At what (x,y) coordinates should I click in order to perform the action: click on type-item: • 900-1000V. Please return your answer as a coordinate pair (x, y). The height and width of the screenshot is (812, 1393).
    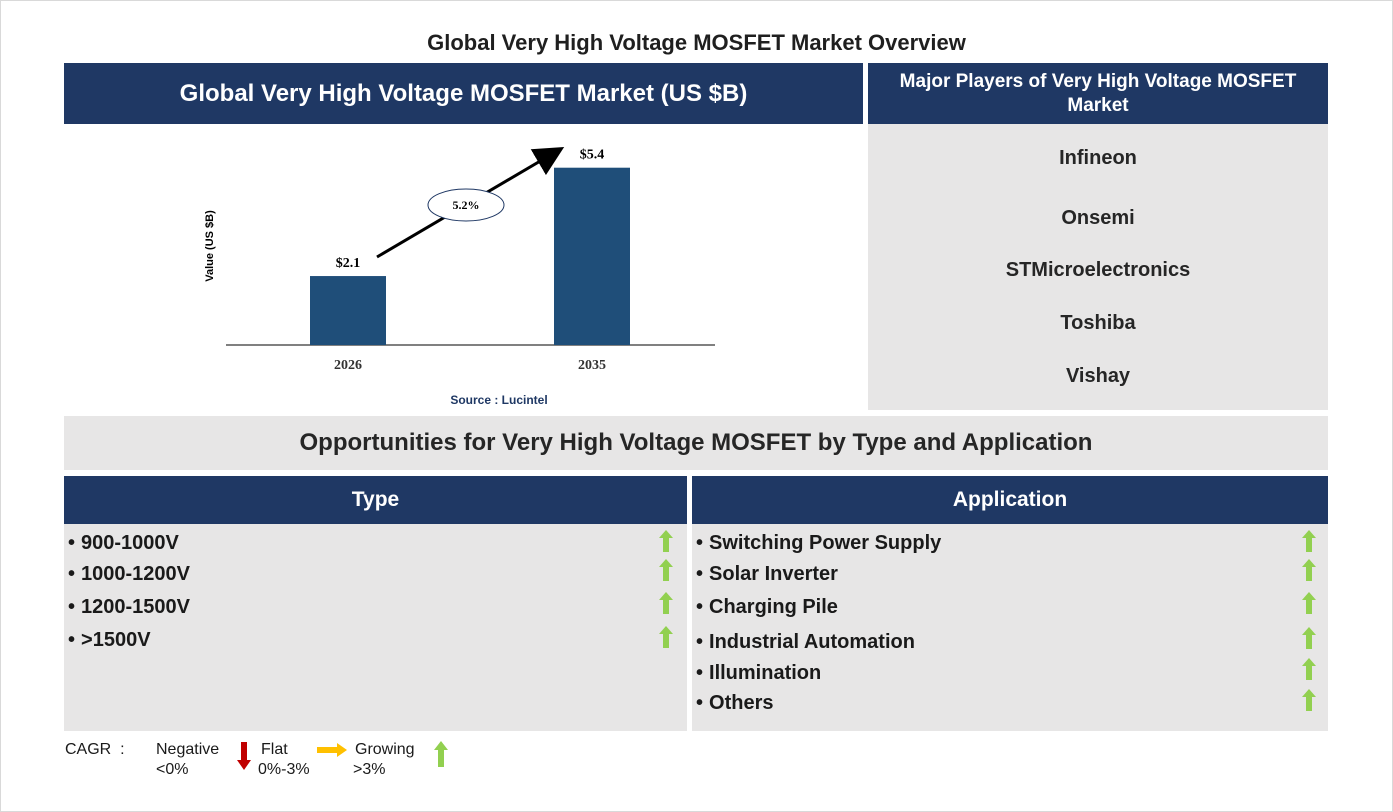
    Looking at the image, I should click on (123, 543).